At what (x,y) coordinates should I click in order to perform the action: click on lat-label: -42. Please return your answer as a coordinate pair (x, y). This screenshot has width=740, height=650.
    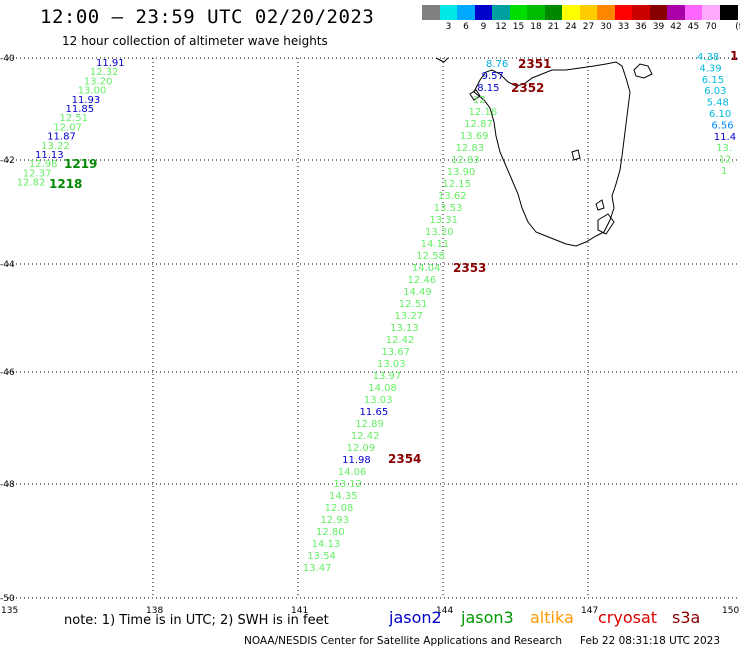
    Looking at the image, I should click on (7, 161).